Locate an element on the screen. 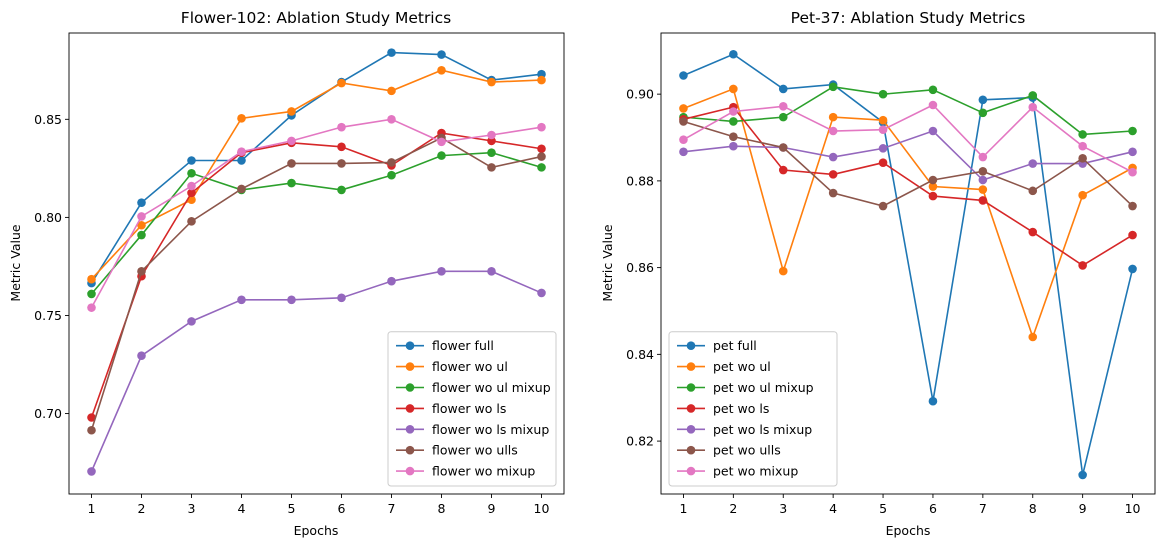 The height and width of the screenshot is (547, 1165). legend-label: pet wo ulls is located at coordinates (747, 450).